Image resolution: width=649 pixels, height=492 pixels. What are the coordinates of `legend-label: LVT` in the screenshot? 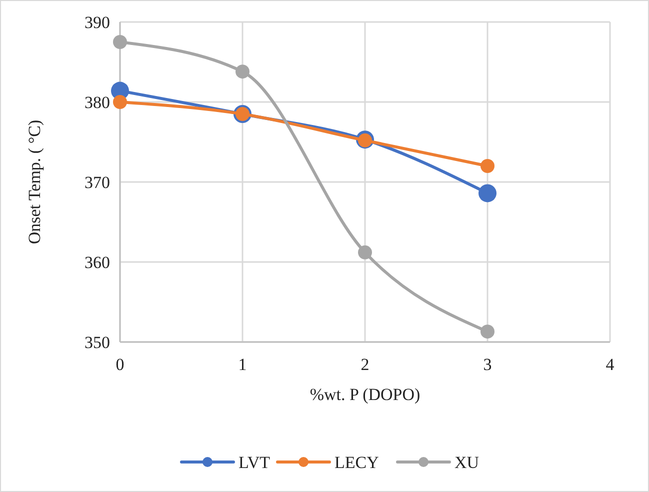 It's located at (254, 462).